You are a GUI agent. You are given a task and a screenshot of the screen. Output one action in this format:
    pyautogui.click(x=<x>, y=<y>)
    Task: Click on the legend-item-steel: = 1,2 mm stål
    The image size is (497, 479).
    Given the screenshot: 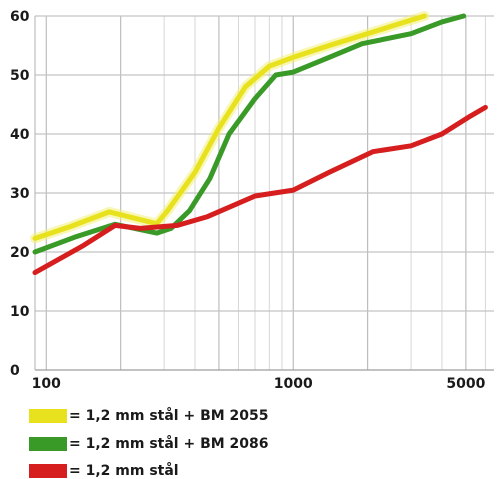 What is the action you would take?
    pyautogui.click(x=104, y=471)
    